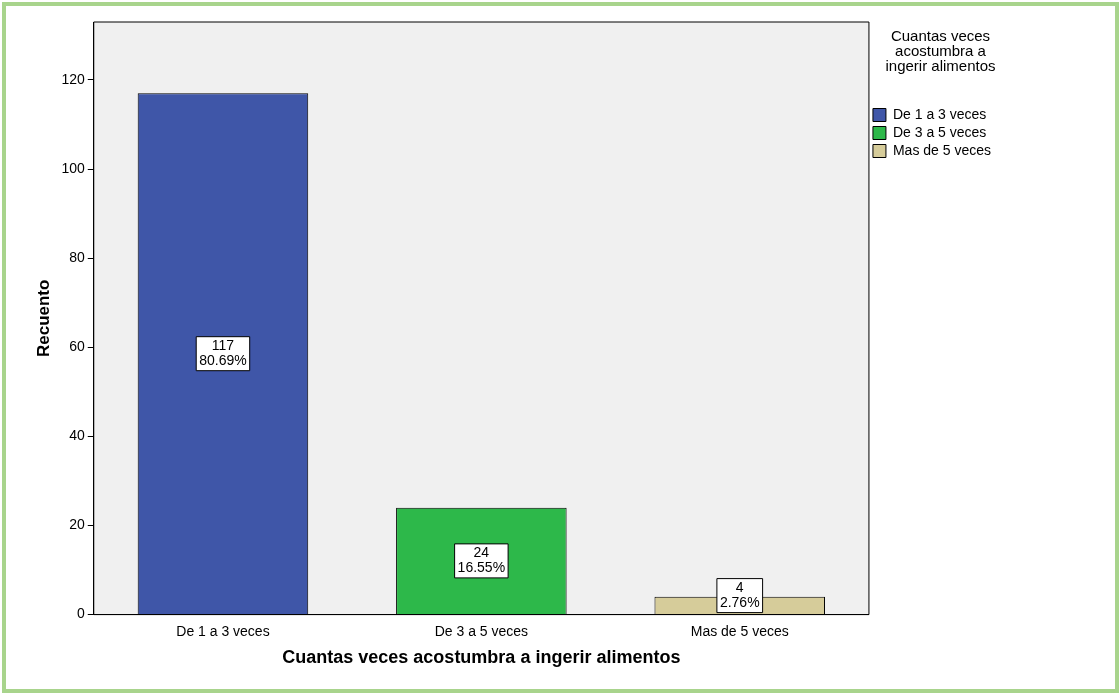 The height and width of the screenshot is (693, 1119). What do you see at coordinates (739, 630) in the screenshot?
I see `x-tick-label: Mas de 5 veces` at bounding box center [739, 630].